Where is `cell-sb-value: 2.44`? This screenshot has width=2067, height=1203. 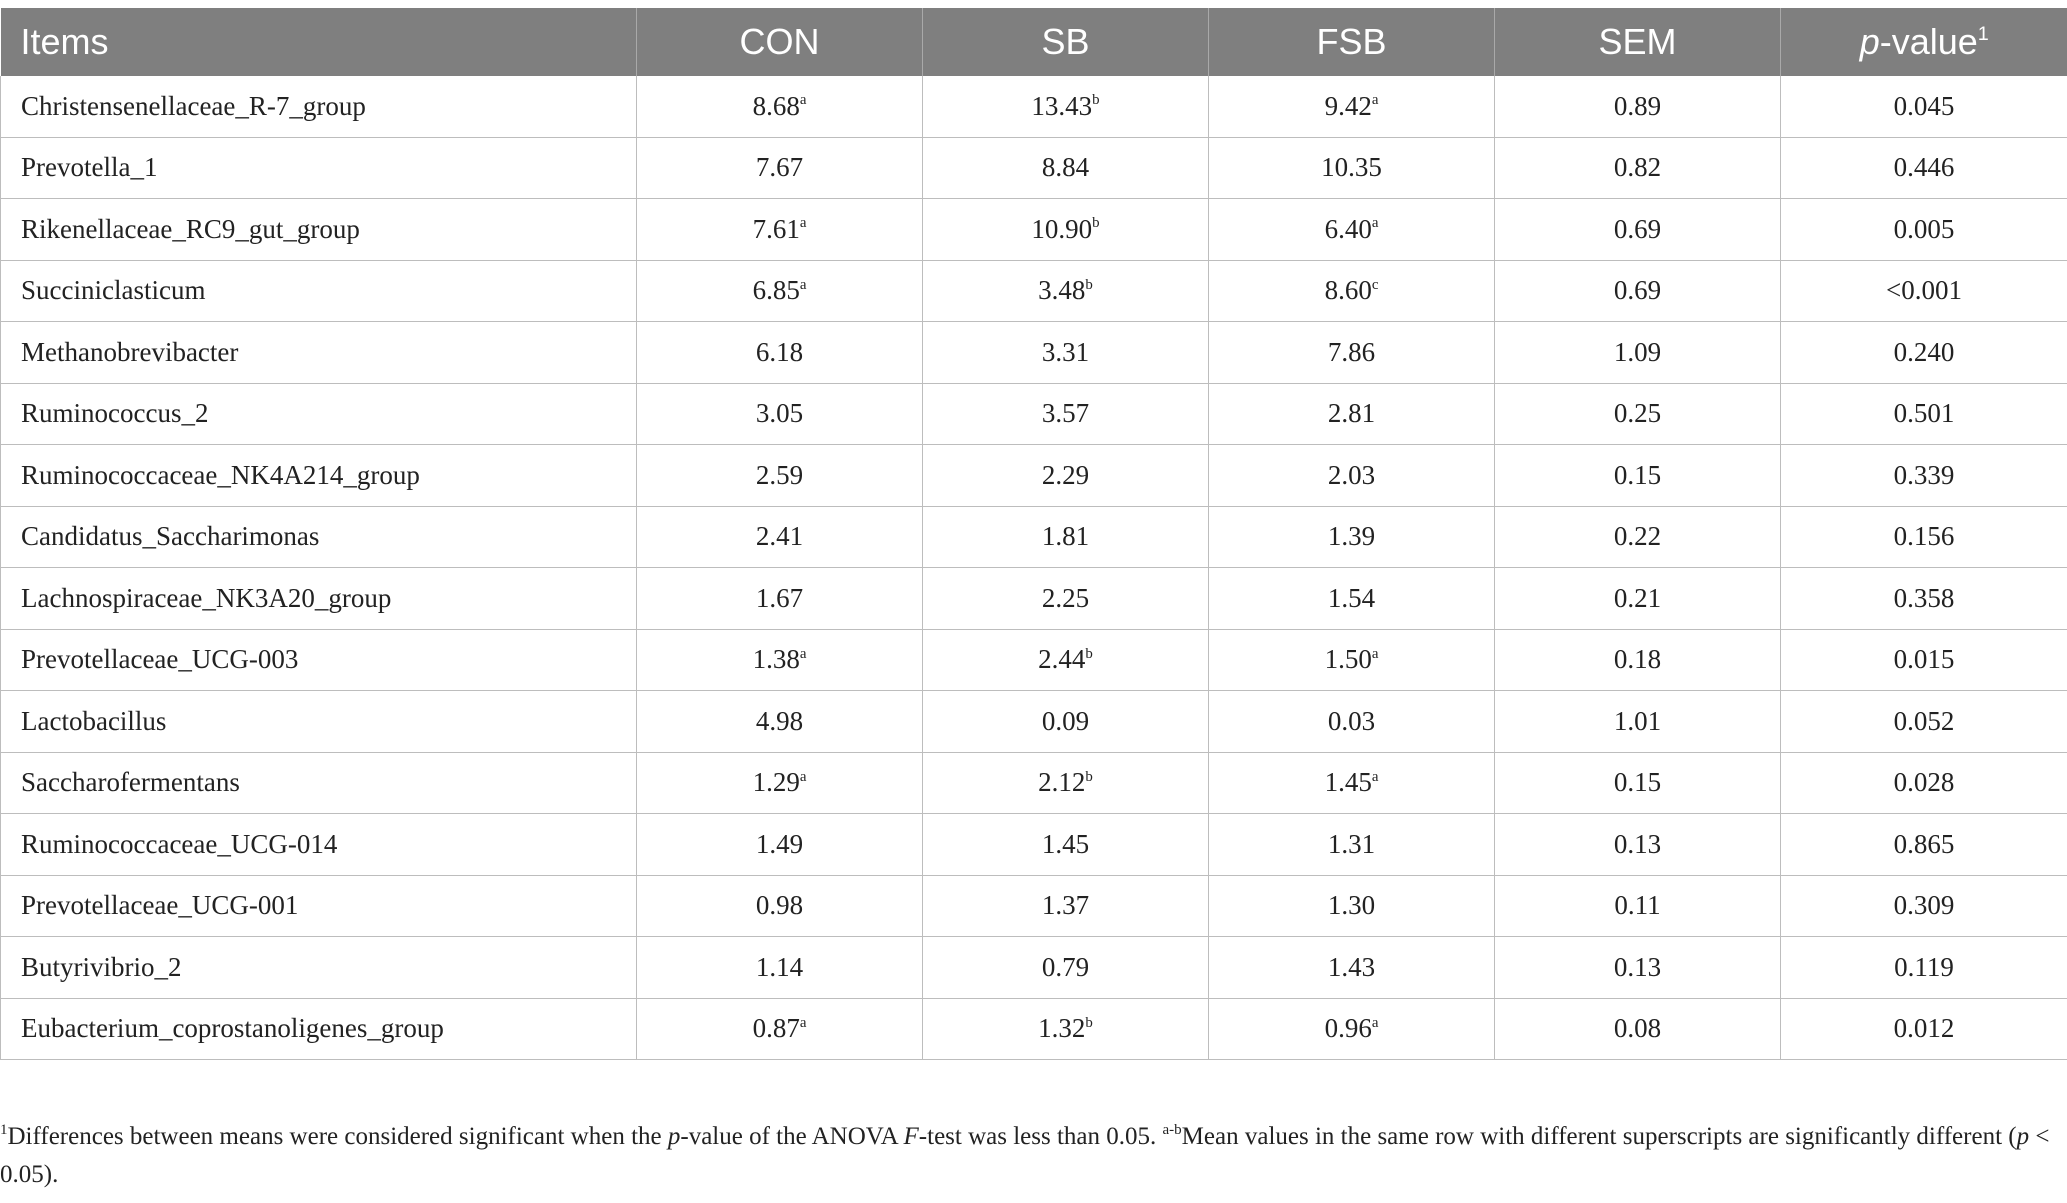 cell-sb-value: 2.44 is located at coordinates (1062, 659).